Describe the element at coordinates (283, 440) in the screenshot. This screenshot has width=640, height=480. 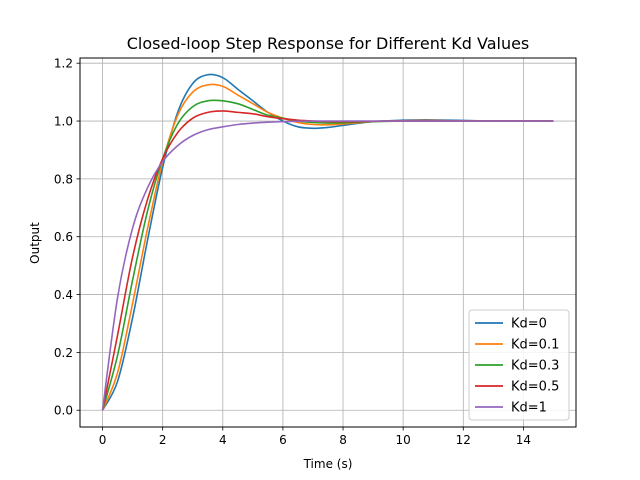
I see `x-tick-label: 6` at that location.